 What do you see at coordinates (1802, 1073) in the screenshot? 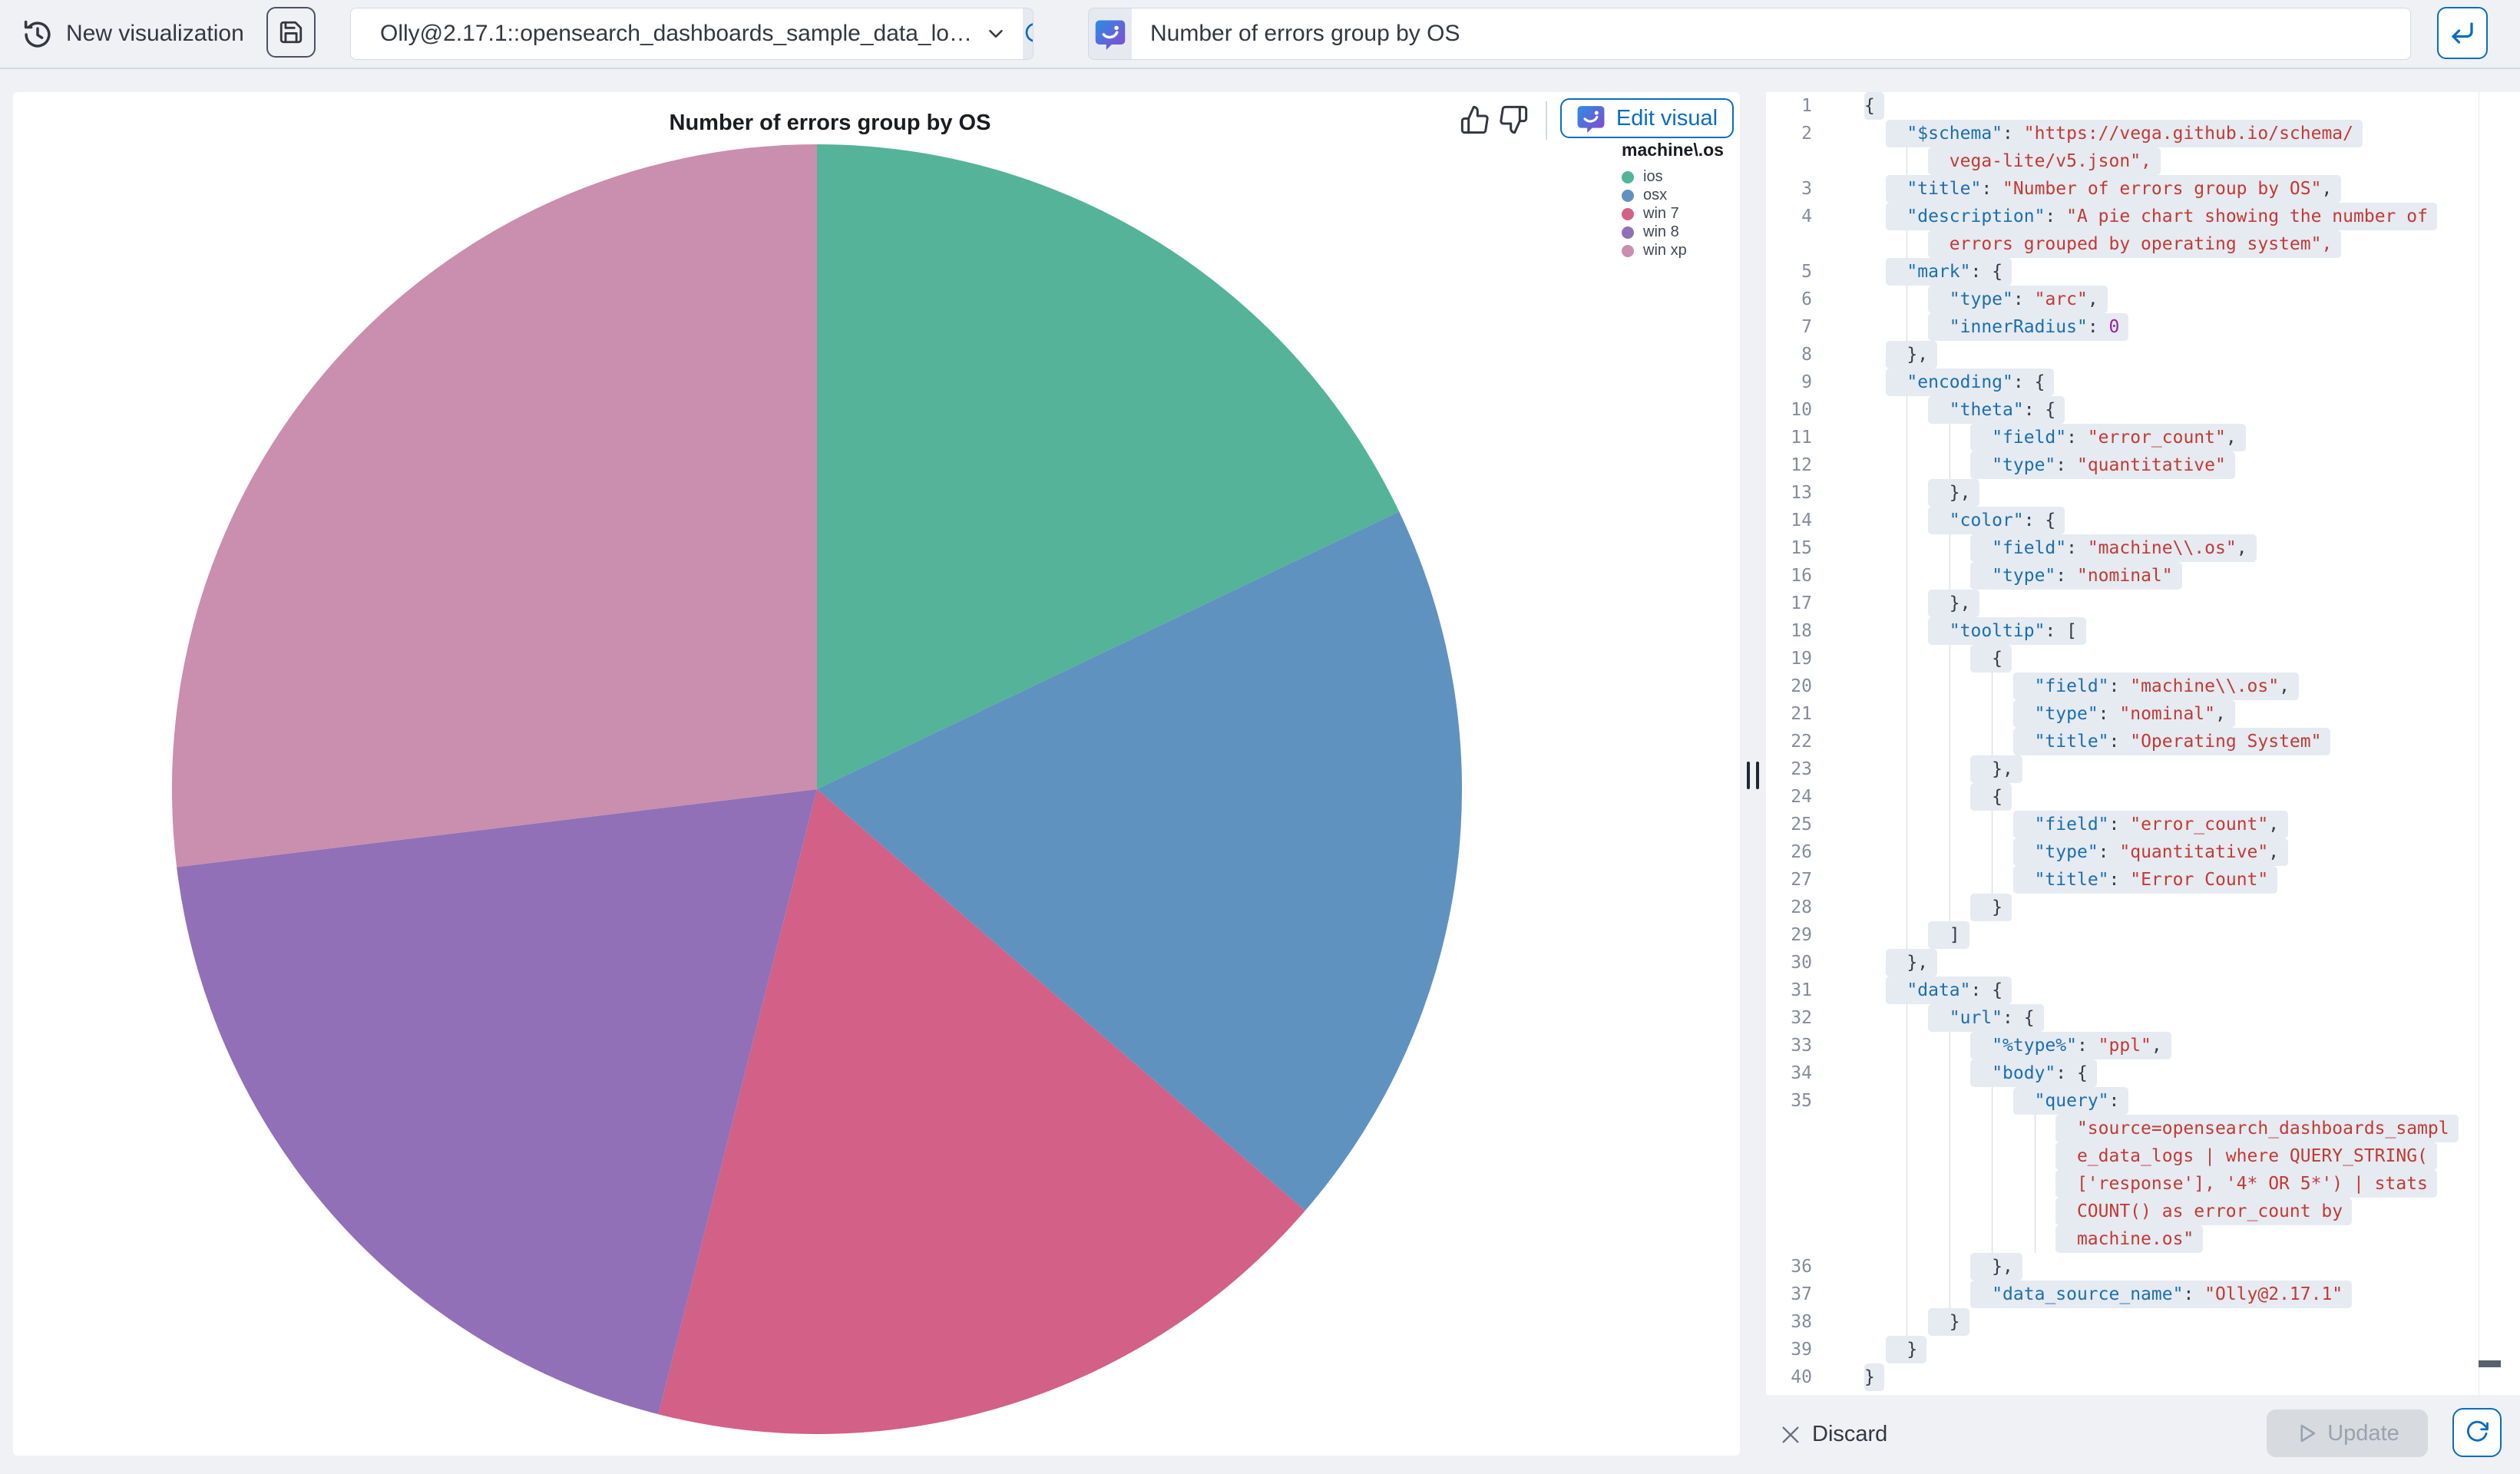
I see `line-number: 34` at bounding box center [1802, 1073].